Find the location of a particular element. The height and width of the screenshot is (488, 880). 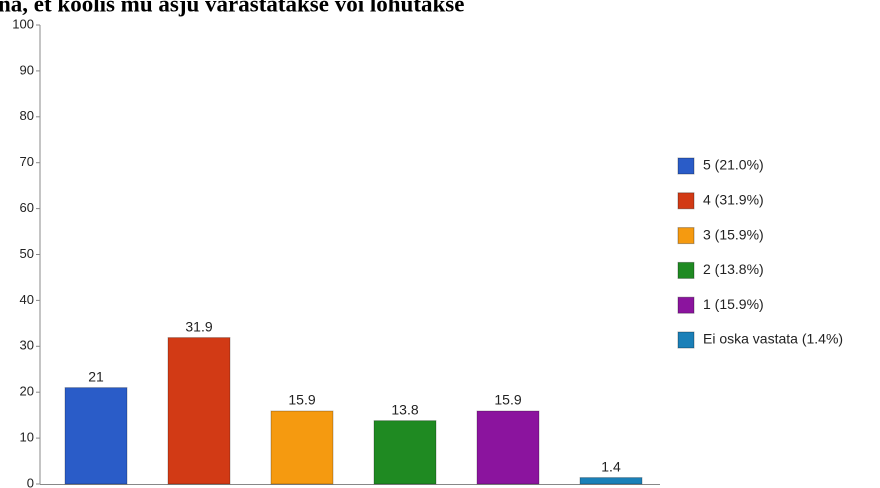

y-tick-label: 100 is located at coordinates (23, 23).